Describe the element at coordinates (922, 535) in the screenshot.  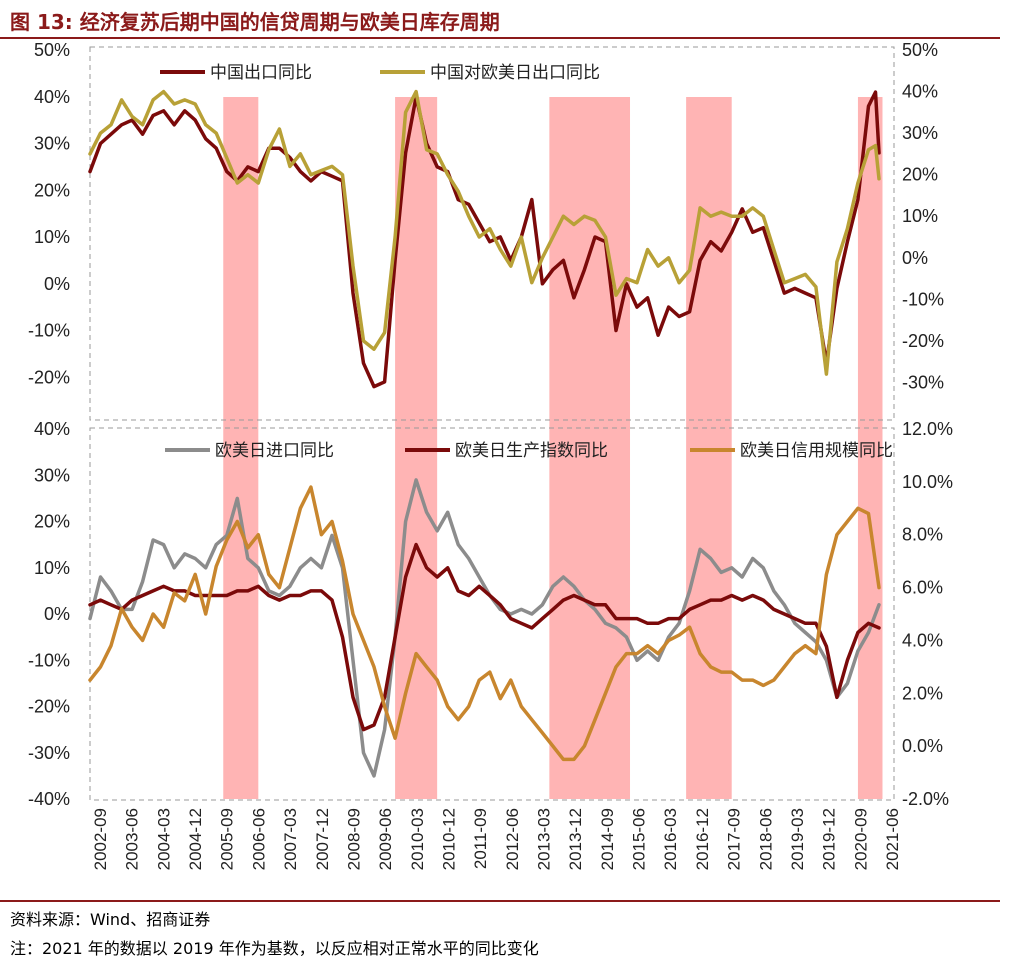
I see `right-tick-label: 8.0%` at that location.